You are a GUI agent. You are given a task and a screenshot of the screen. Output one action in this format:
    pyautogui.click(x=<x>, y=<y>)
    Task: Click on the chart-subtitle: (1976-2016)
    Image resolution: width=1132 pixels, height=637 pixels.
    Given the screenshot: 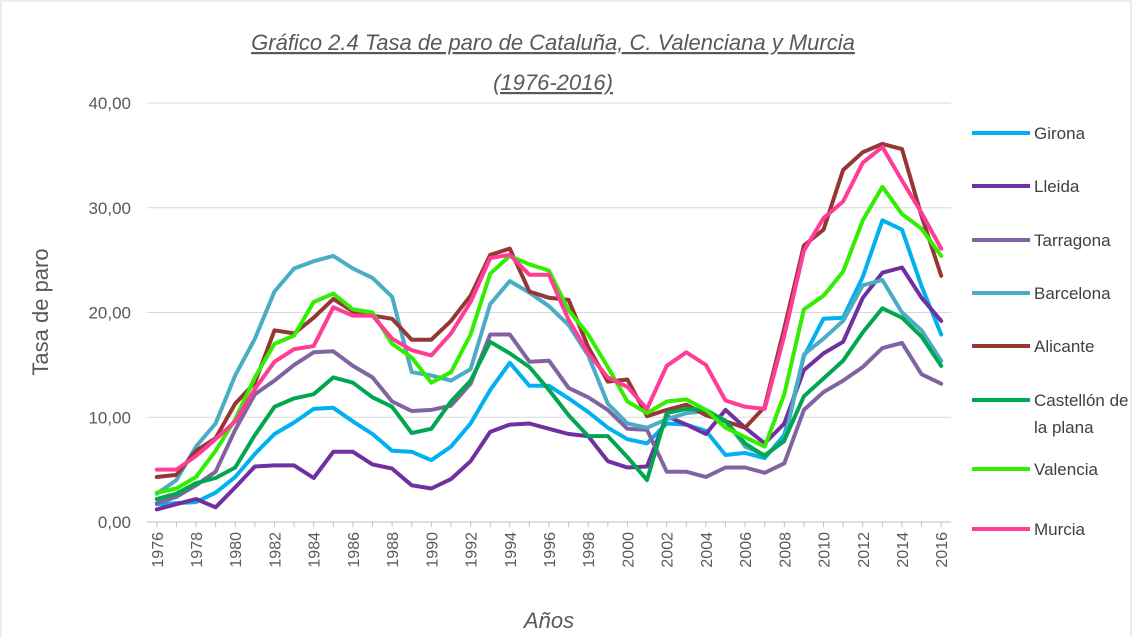 What is the action you would take?
    pyautogui.click(x=553, y=82)
    